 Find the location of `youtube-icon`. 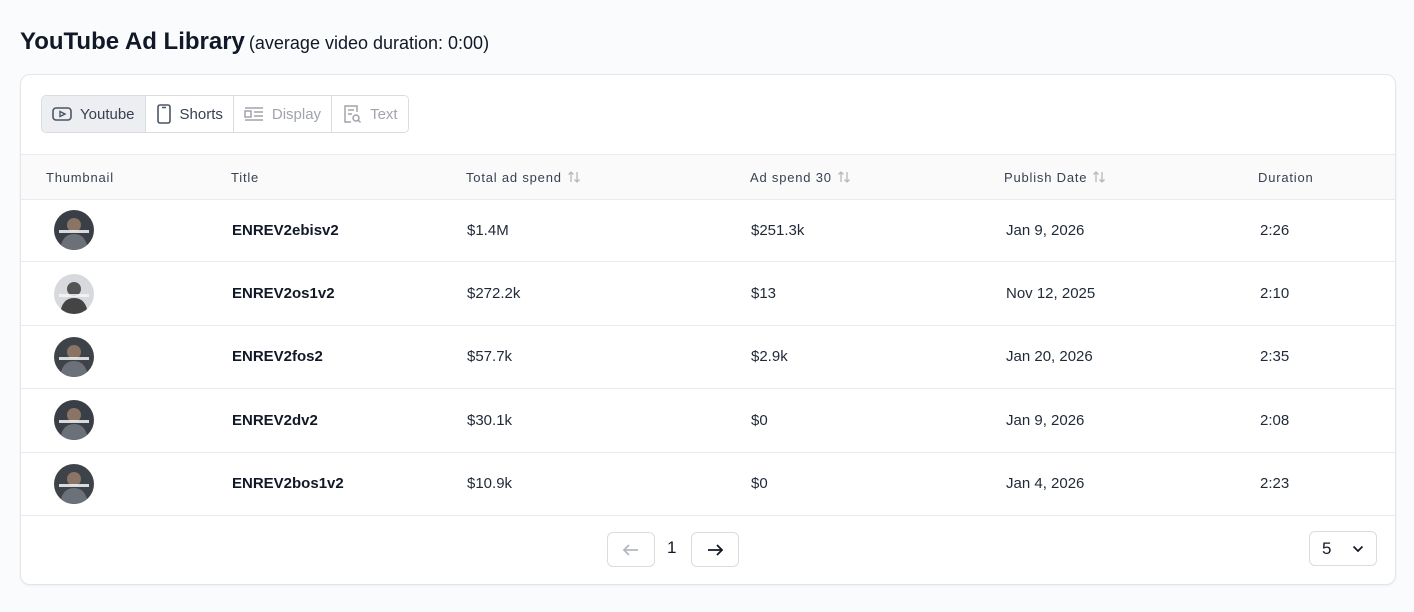

youtube-icon is located at coordinates (62, 114).